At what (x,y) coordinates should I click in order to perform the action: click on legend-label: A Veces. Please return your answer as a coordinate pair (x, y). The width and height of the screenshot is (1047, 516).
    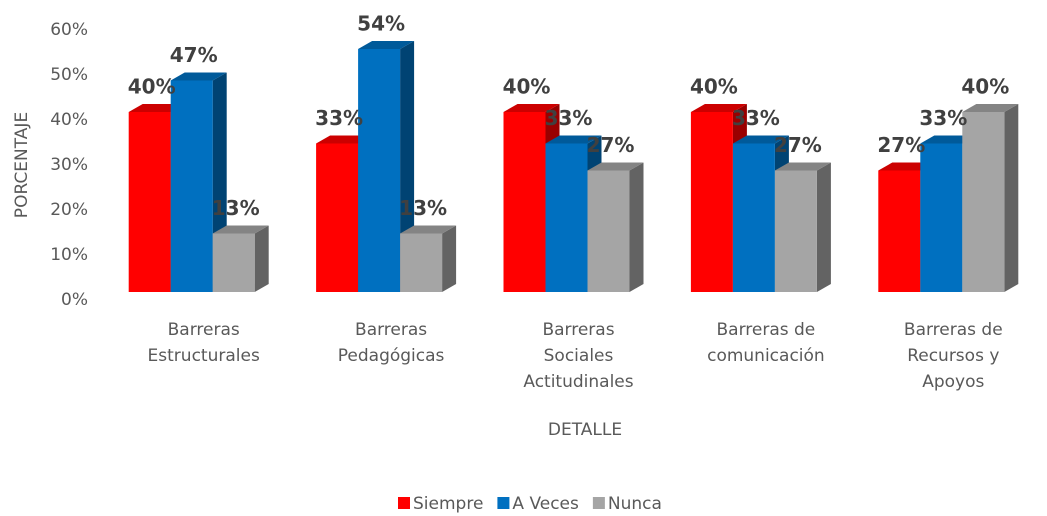
    Looking at the image, I should click on (545, 504).